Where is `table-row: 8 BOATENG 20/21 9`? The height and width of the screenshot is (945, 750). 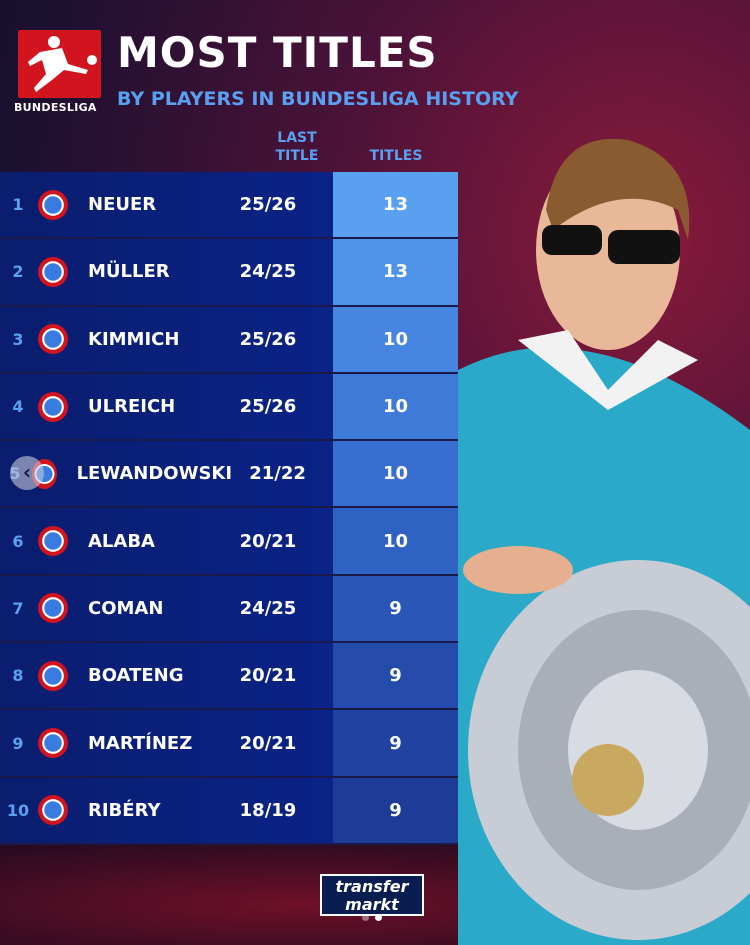
table-row: 8 BOATENG 20/21 9 is located at coordinates (229, 677).